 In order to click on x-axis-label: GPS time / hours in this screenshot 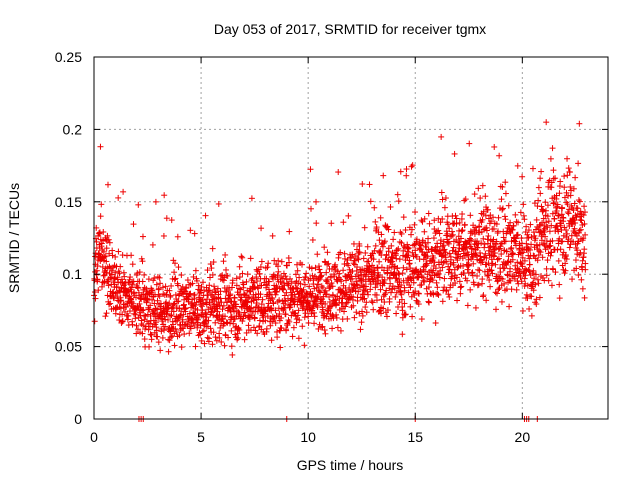, I will do `click(350, 465)`.